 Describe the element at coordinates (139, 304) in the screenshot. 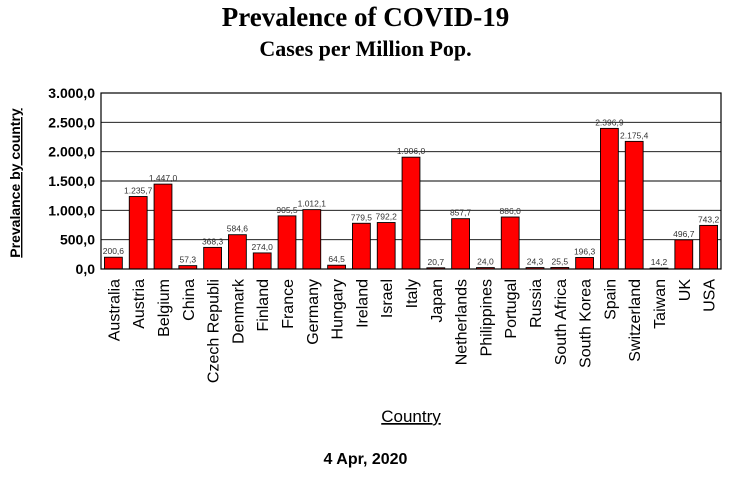

I see `x-tick-label: Austria` at that location.